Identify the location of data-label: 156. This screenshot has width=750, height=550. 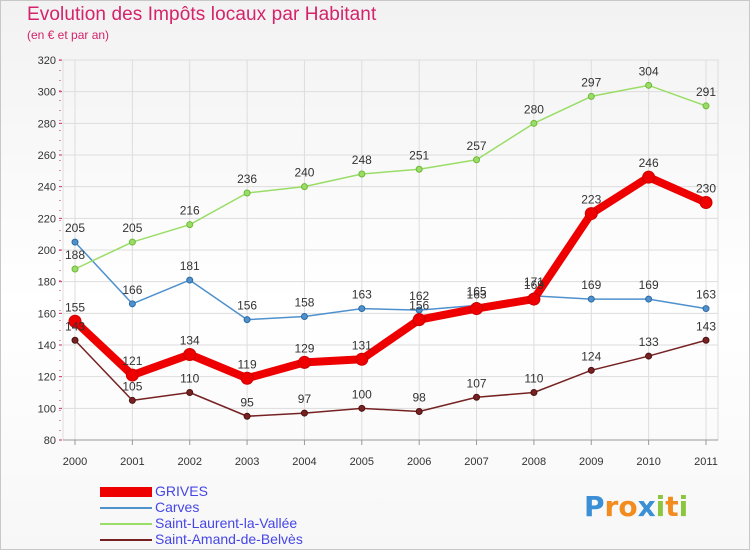
(247, 306).